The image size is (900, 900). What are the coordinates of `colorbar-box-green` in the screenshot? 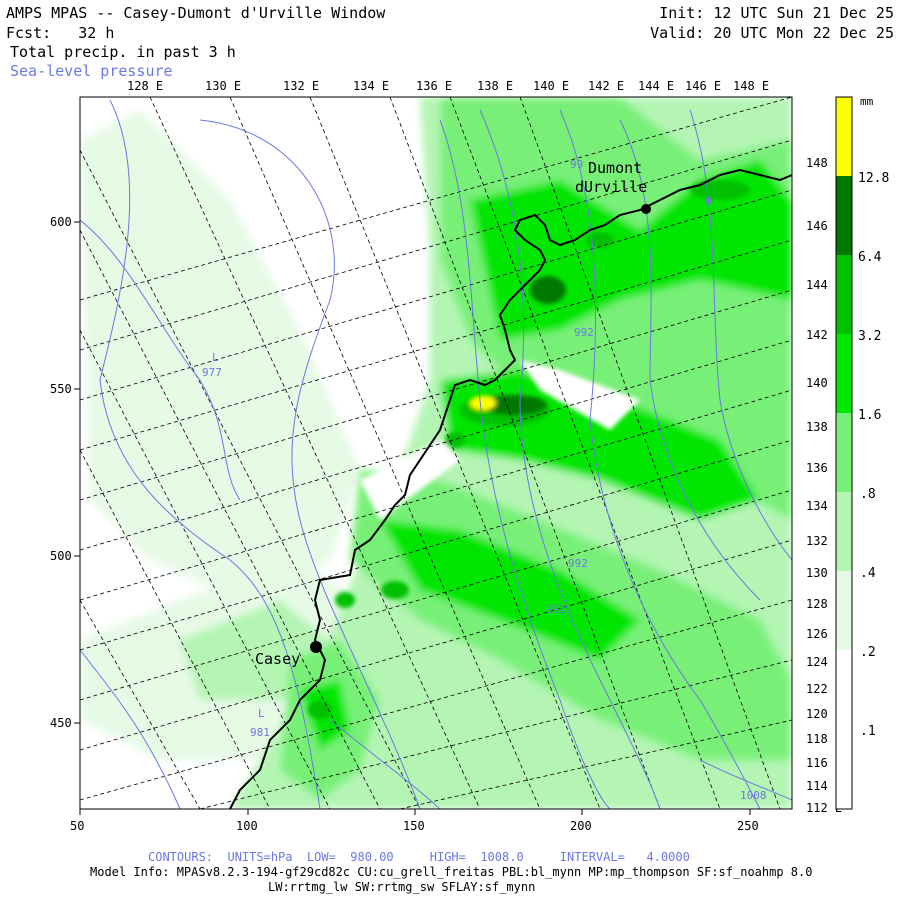 It's located at (844, 294).